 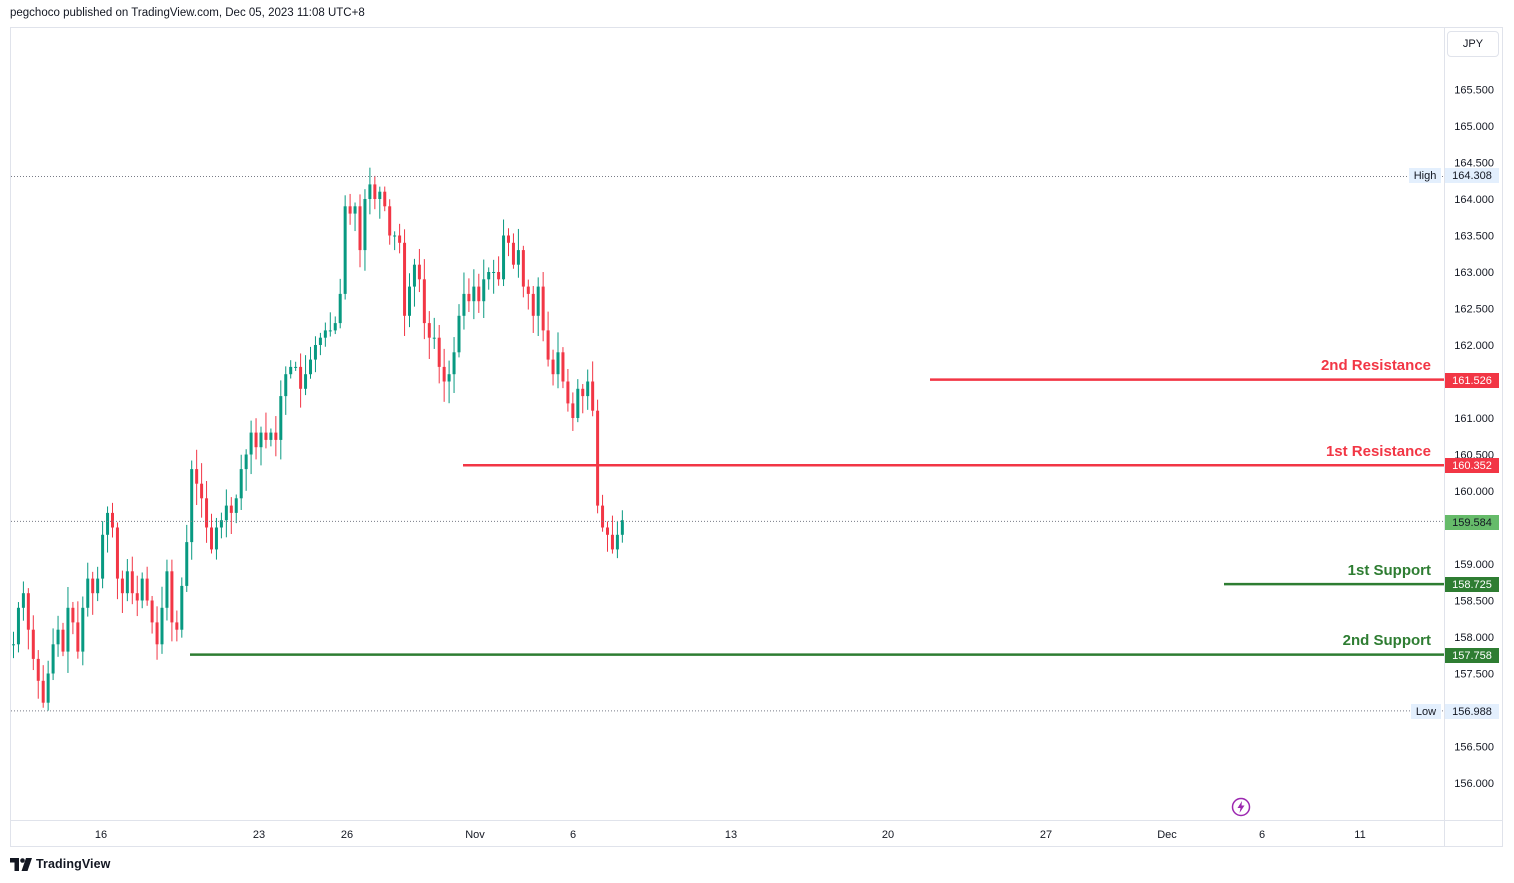 What do you see at coordinates (1474, 419) in the screenshot?
I see `price-tick-label: 161.000` at bounding box center [1474, 419].